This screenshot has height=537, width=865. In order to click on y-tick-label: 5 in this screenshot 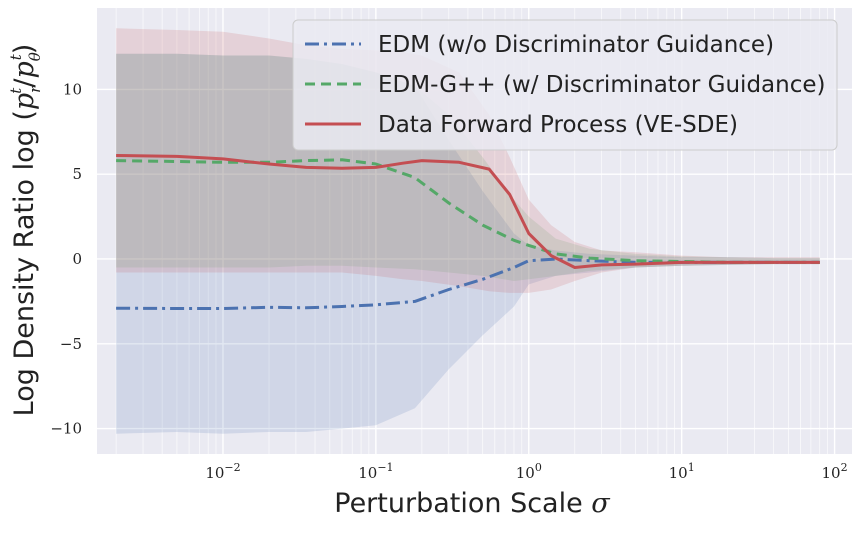, I will do `click(77, 174)`.